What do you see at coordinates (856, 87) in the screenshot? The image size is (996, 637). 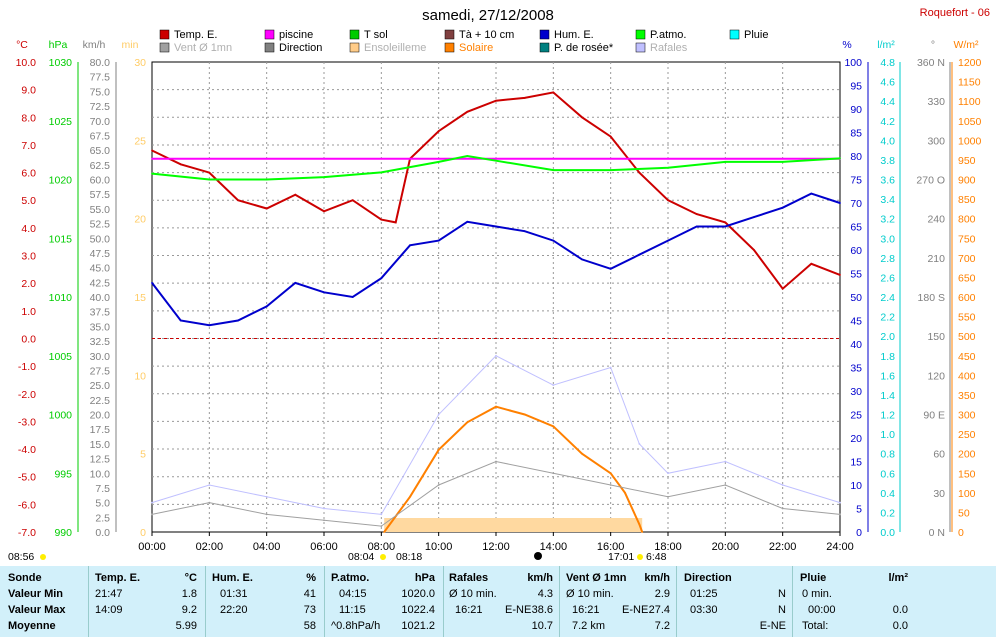 I see `axis-tick-hum: 95` at bounding box center [856, 87].